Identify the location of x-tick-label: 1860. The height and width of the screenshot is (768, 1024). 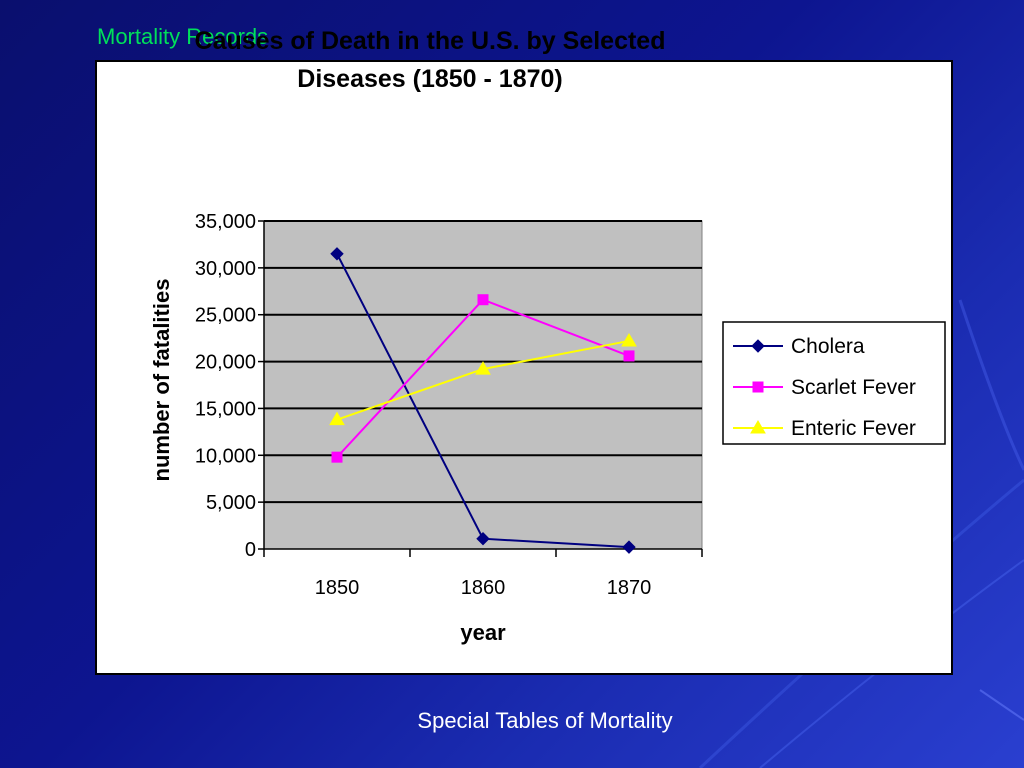
(483, 588).